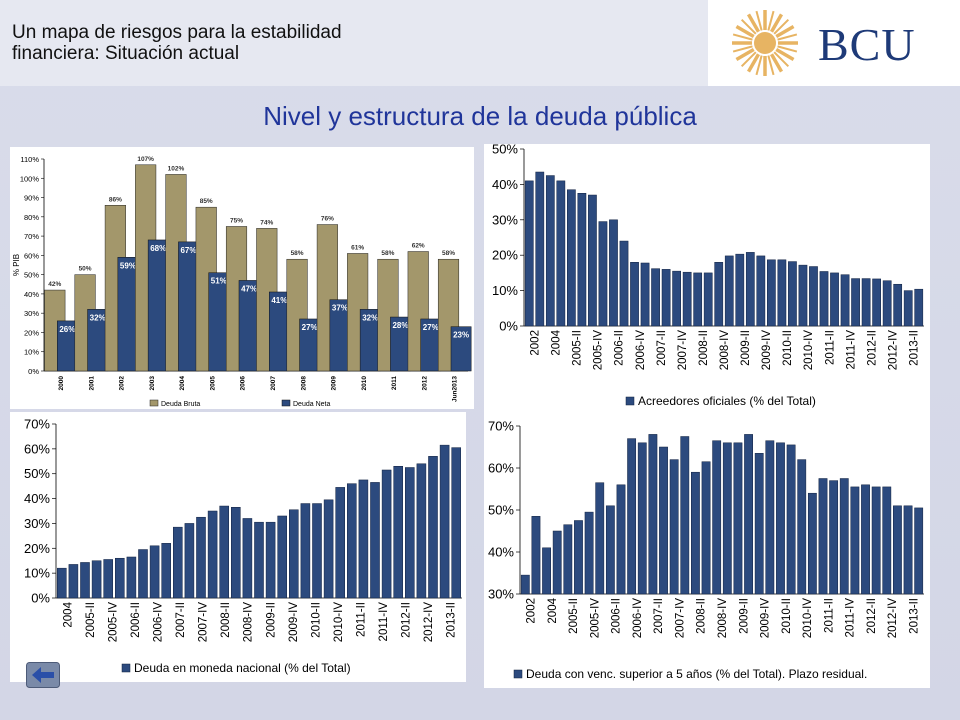 The height and width of the screenshot is (720, 960). I want to click on x-tick-label: 2009-IV, so click(766, 618).